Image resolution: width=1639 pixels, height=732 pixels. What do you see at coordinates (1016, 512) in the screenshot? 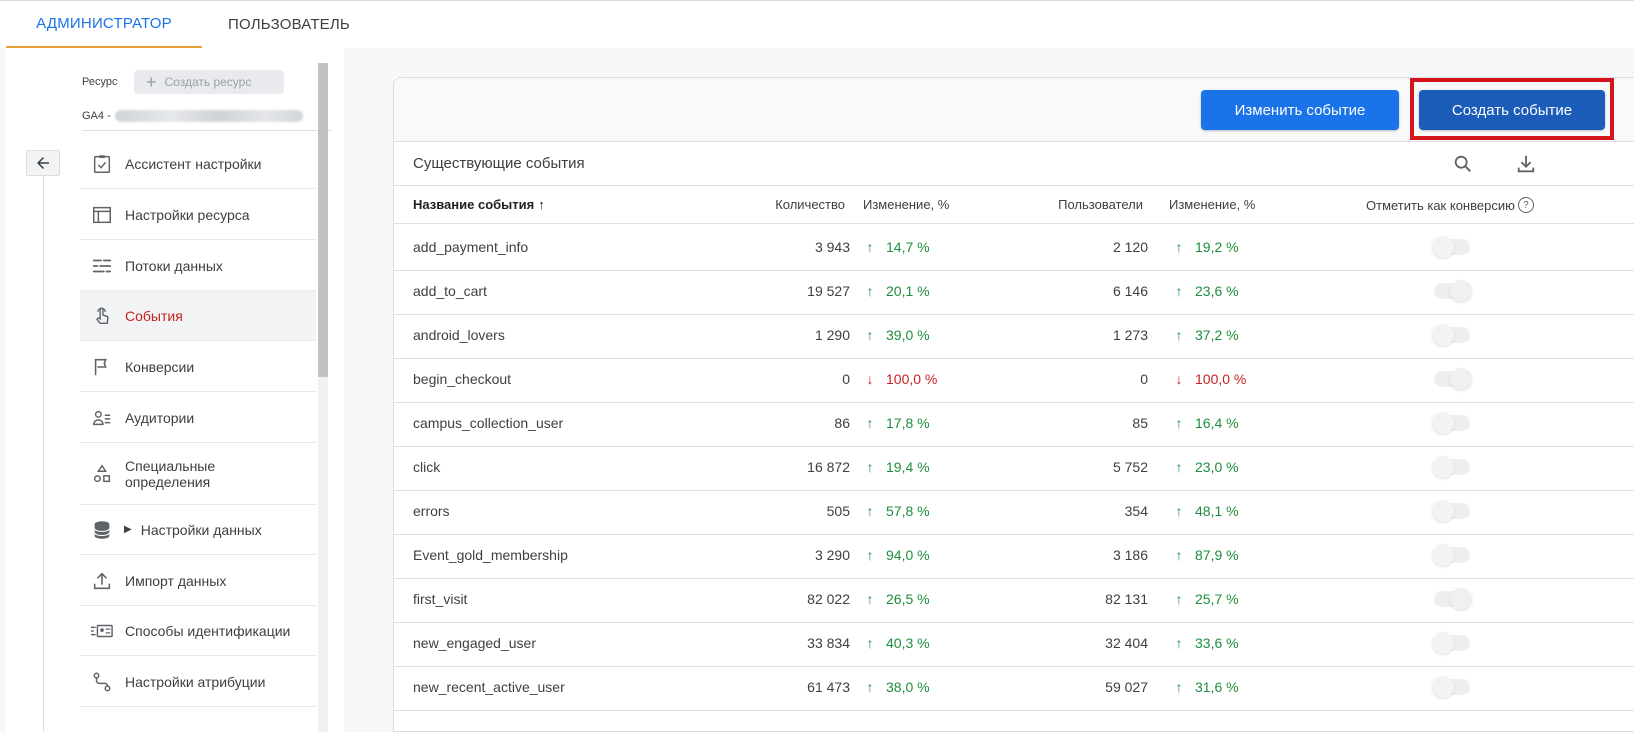
I see `table-row: errors 505 ↑ 57,8 % 354 ↑ 48,1 %` at bounding box center [1016, 512].